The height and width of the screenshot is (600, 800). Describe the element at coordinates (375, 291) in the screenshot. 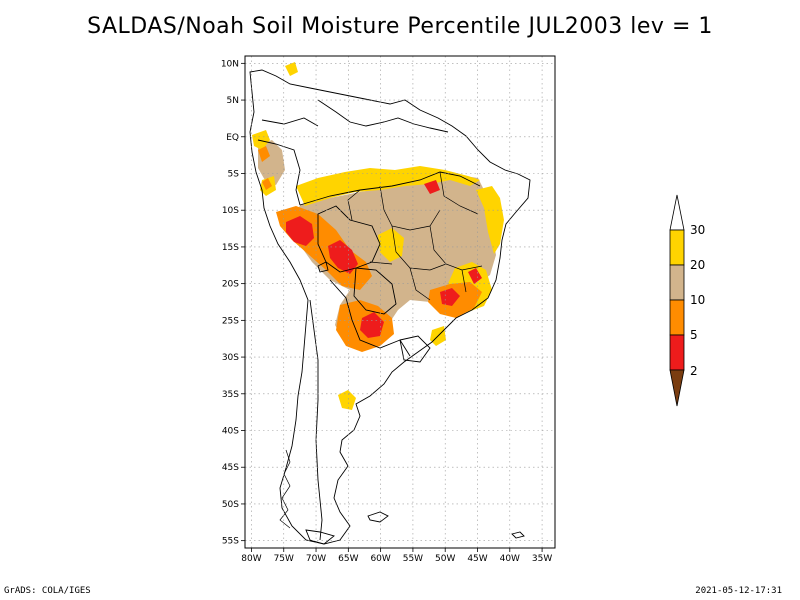

I see `border-paraguay` at that location.